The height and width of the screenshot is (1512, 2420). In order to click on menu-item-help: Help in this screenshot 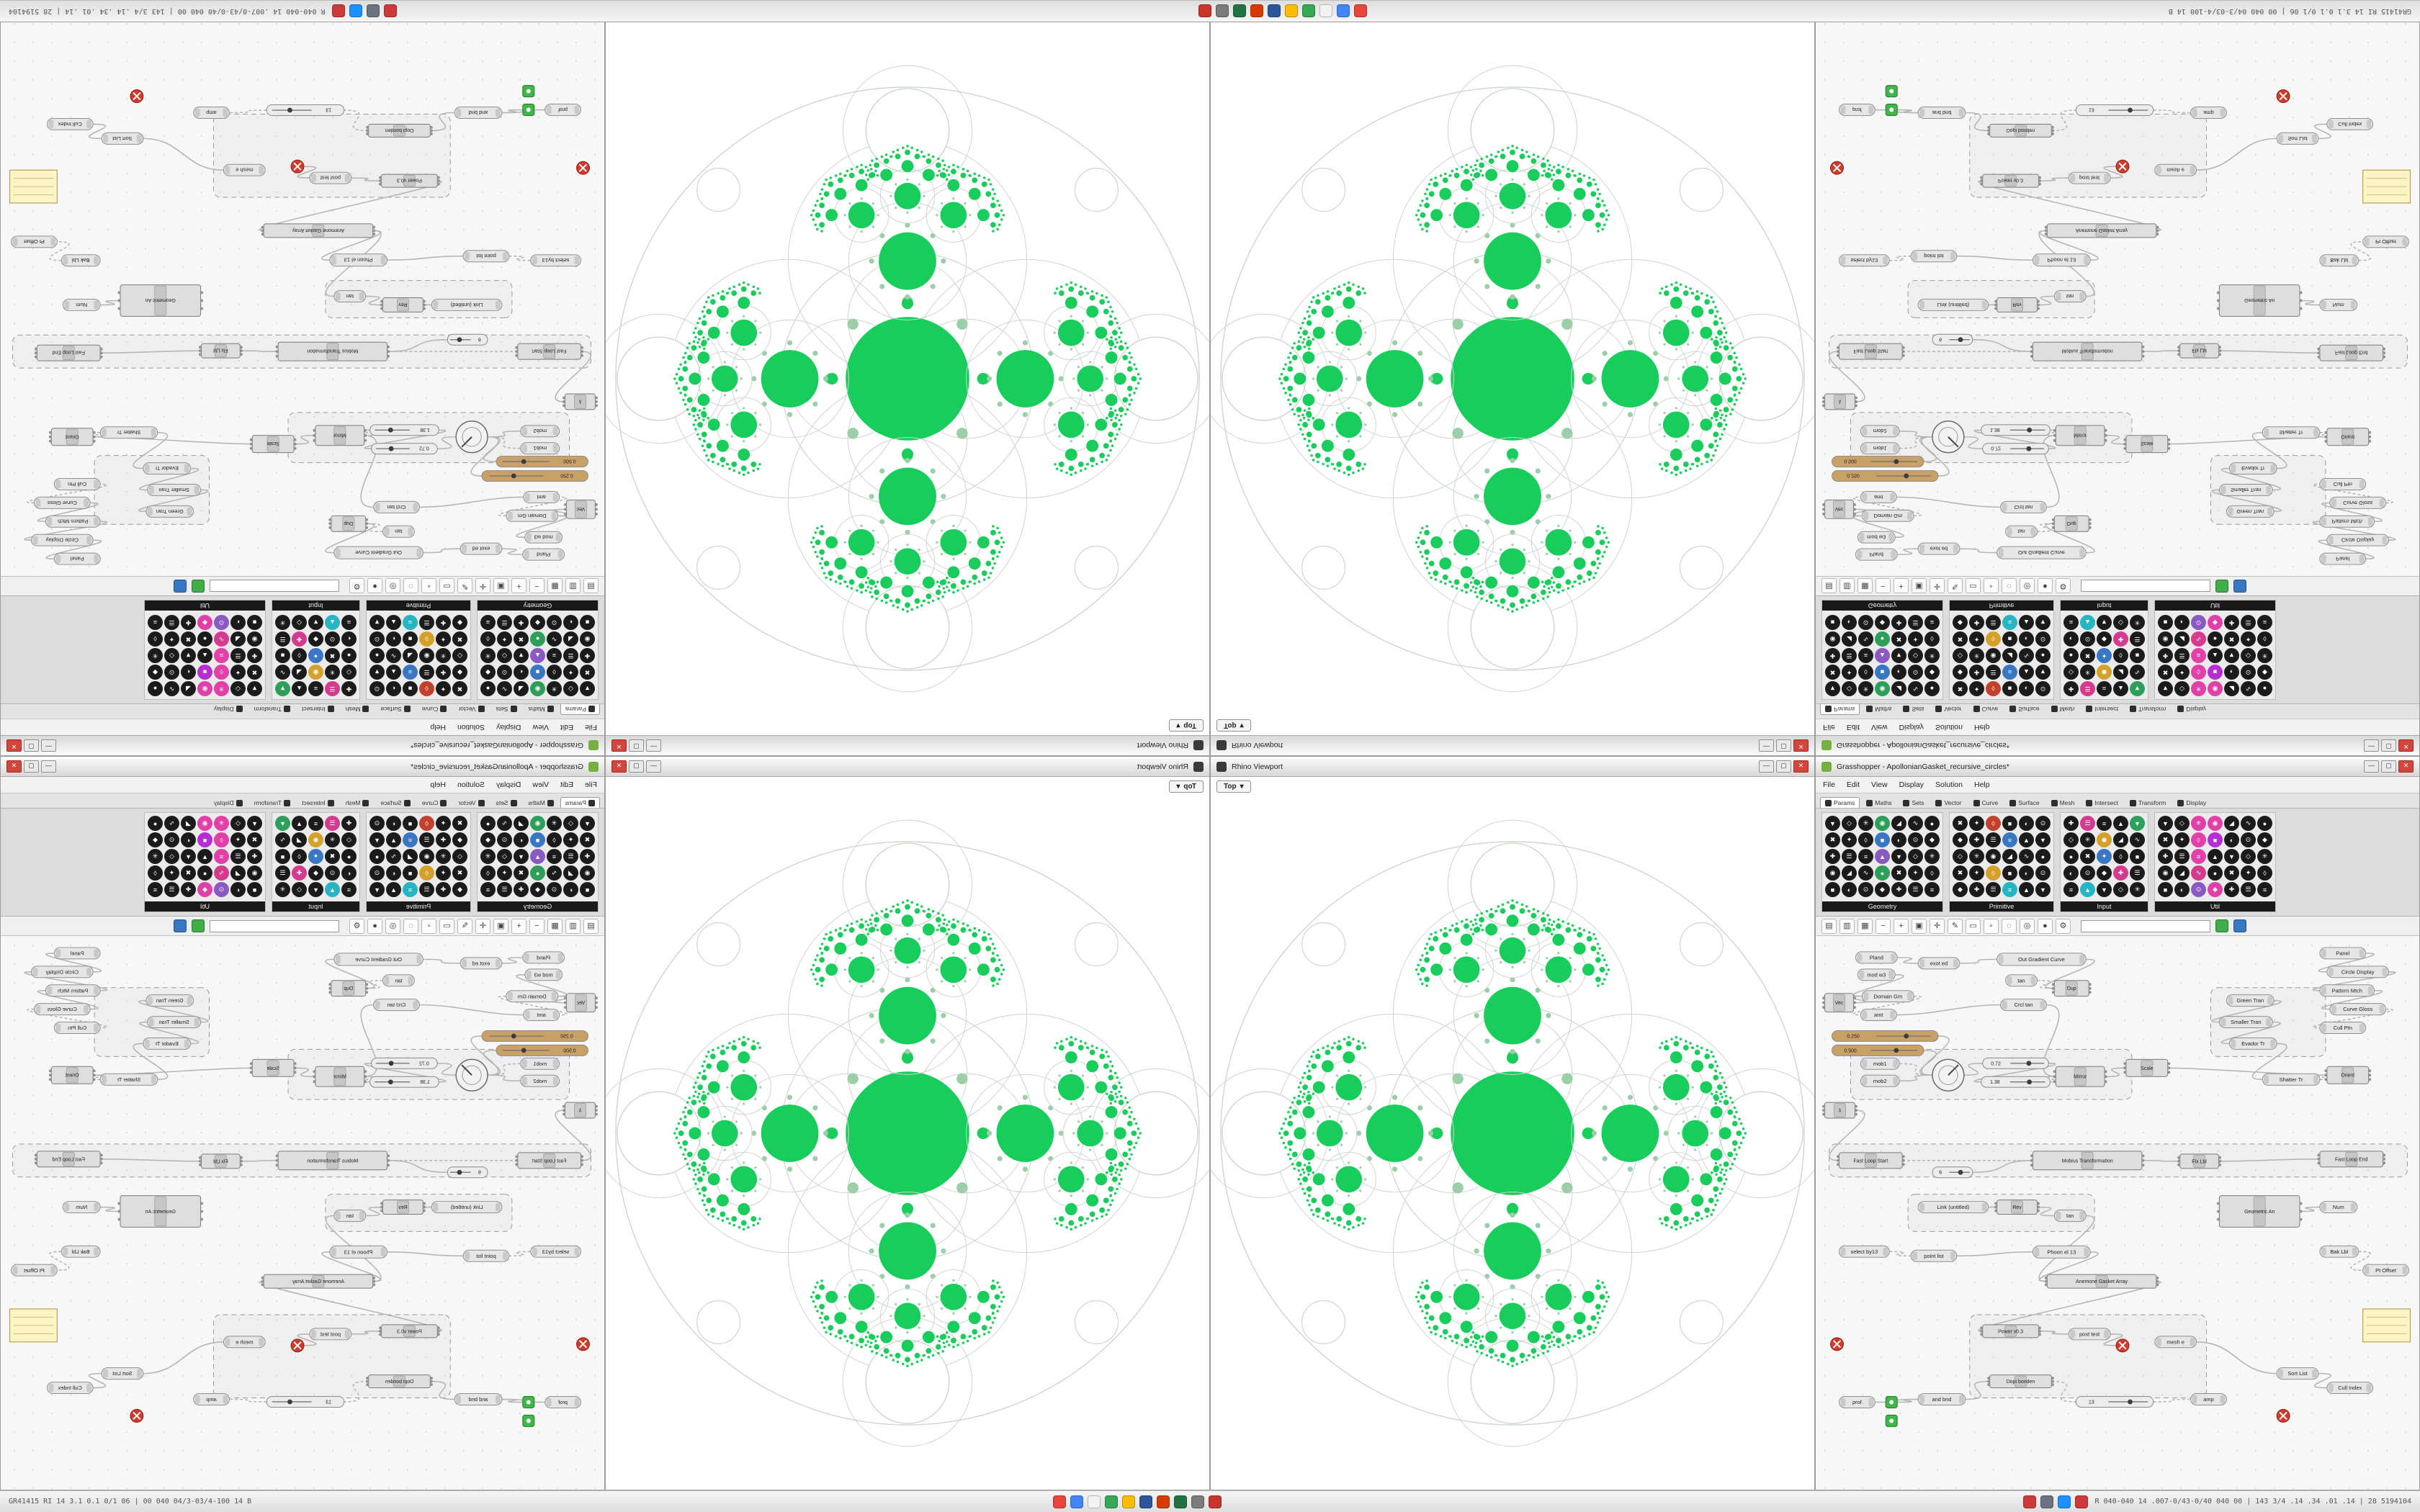, I will do `click(438, 727)`.